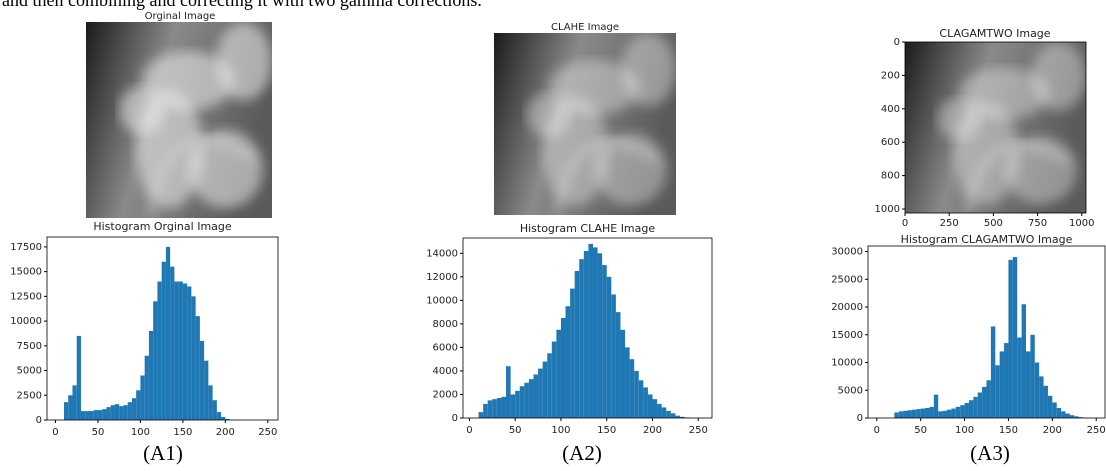 Image resolution: width=1106 pixels, height=471 pixels. Describe the element at coordinates (445, 394) in the screenshot. I see `y-tick-label: 2000` at that location.